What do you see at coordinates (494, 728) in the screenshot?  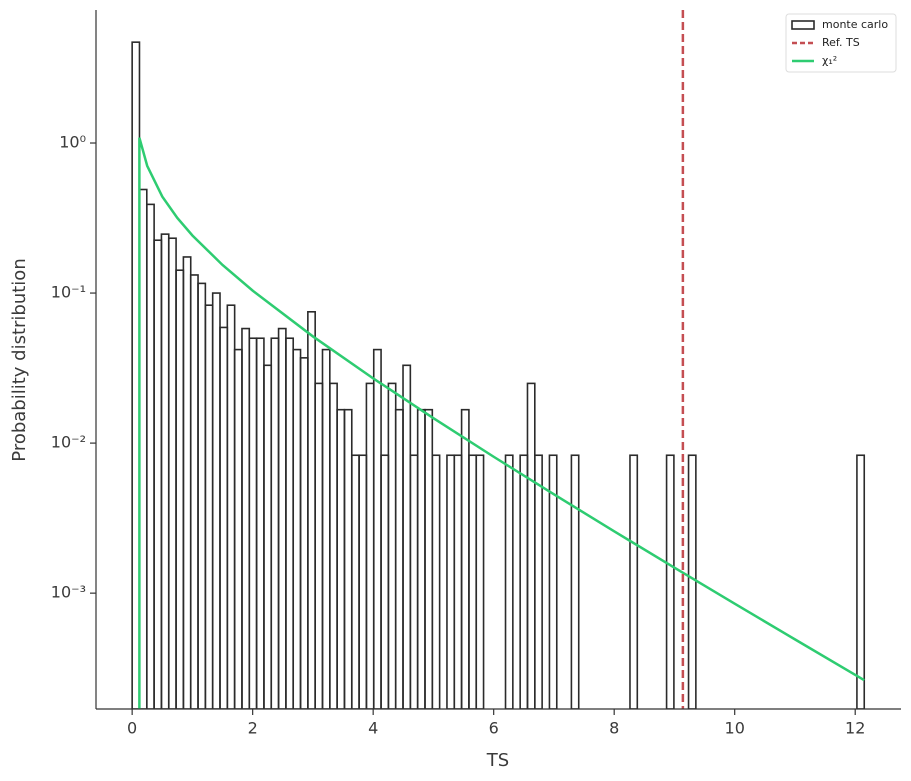 I see `x-tick-label: 6` at bounding box center [494, 728].